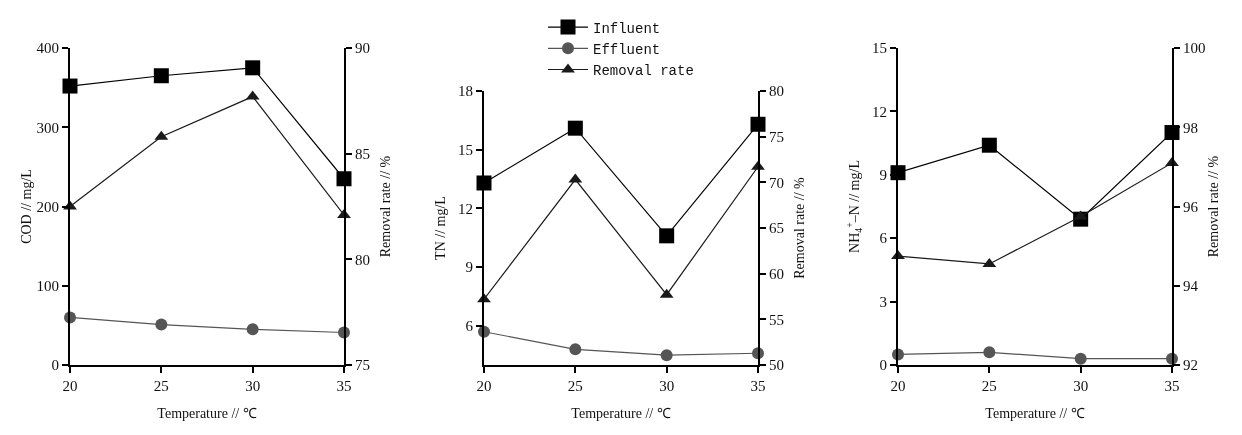 The width and height of the screenshot is (1242, 435). I want to click on y-tick-label: 300, so click(47, 127).